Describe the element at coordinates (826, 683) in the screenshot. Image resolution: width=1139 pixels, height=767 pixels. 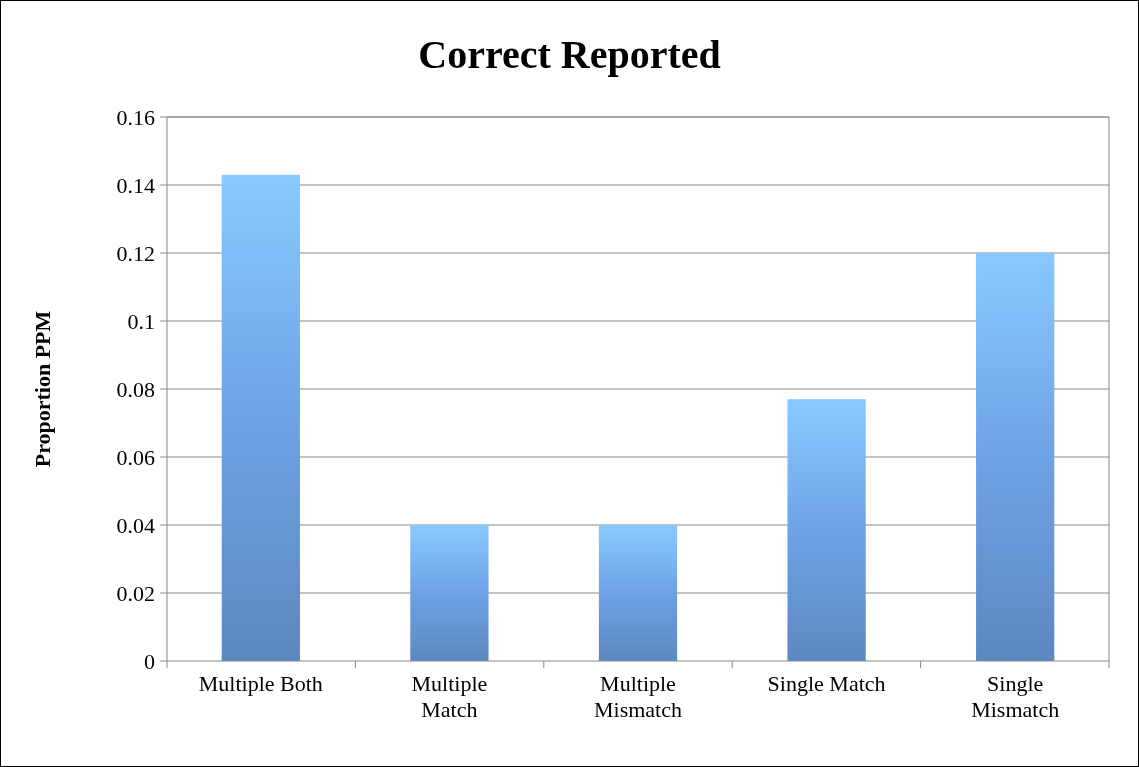
I see `x-tick-label: Single Match` at that location.